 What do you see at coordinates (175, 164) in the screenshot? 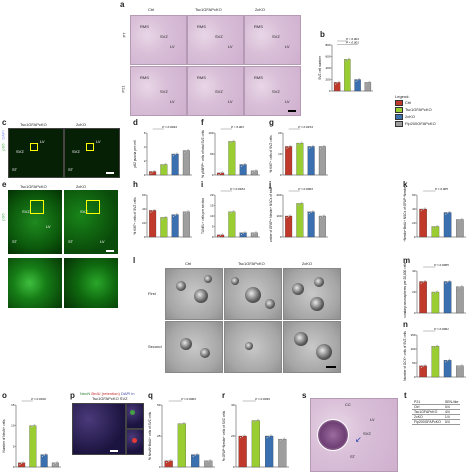
I see `bar-2cko` at bounding box center [175, 164].